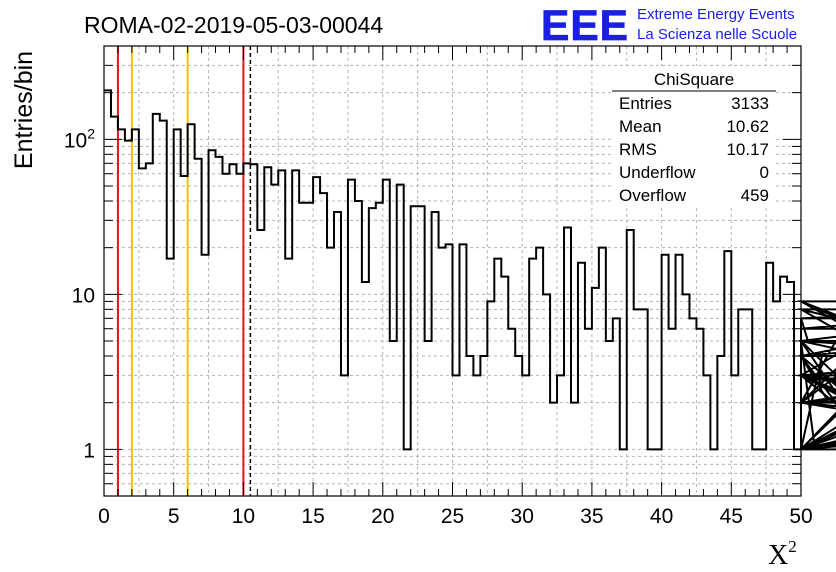  What do you see at coordinates (104, 516) in the screenshot?
I see `x-tick-label: 0` at bounding box center [104, 516].